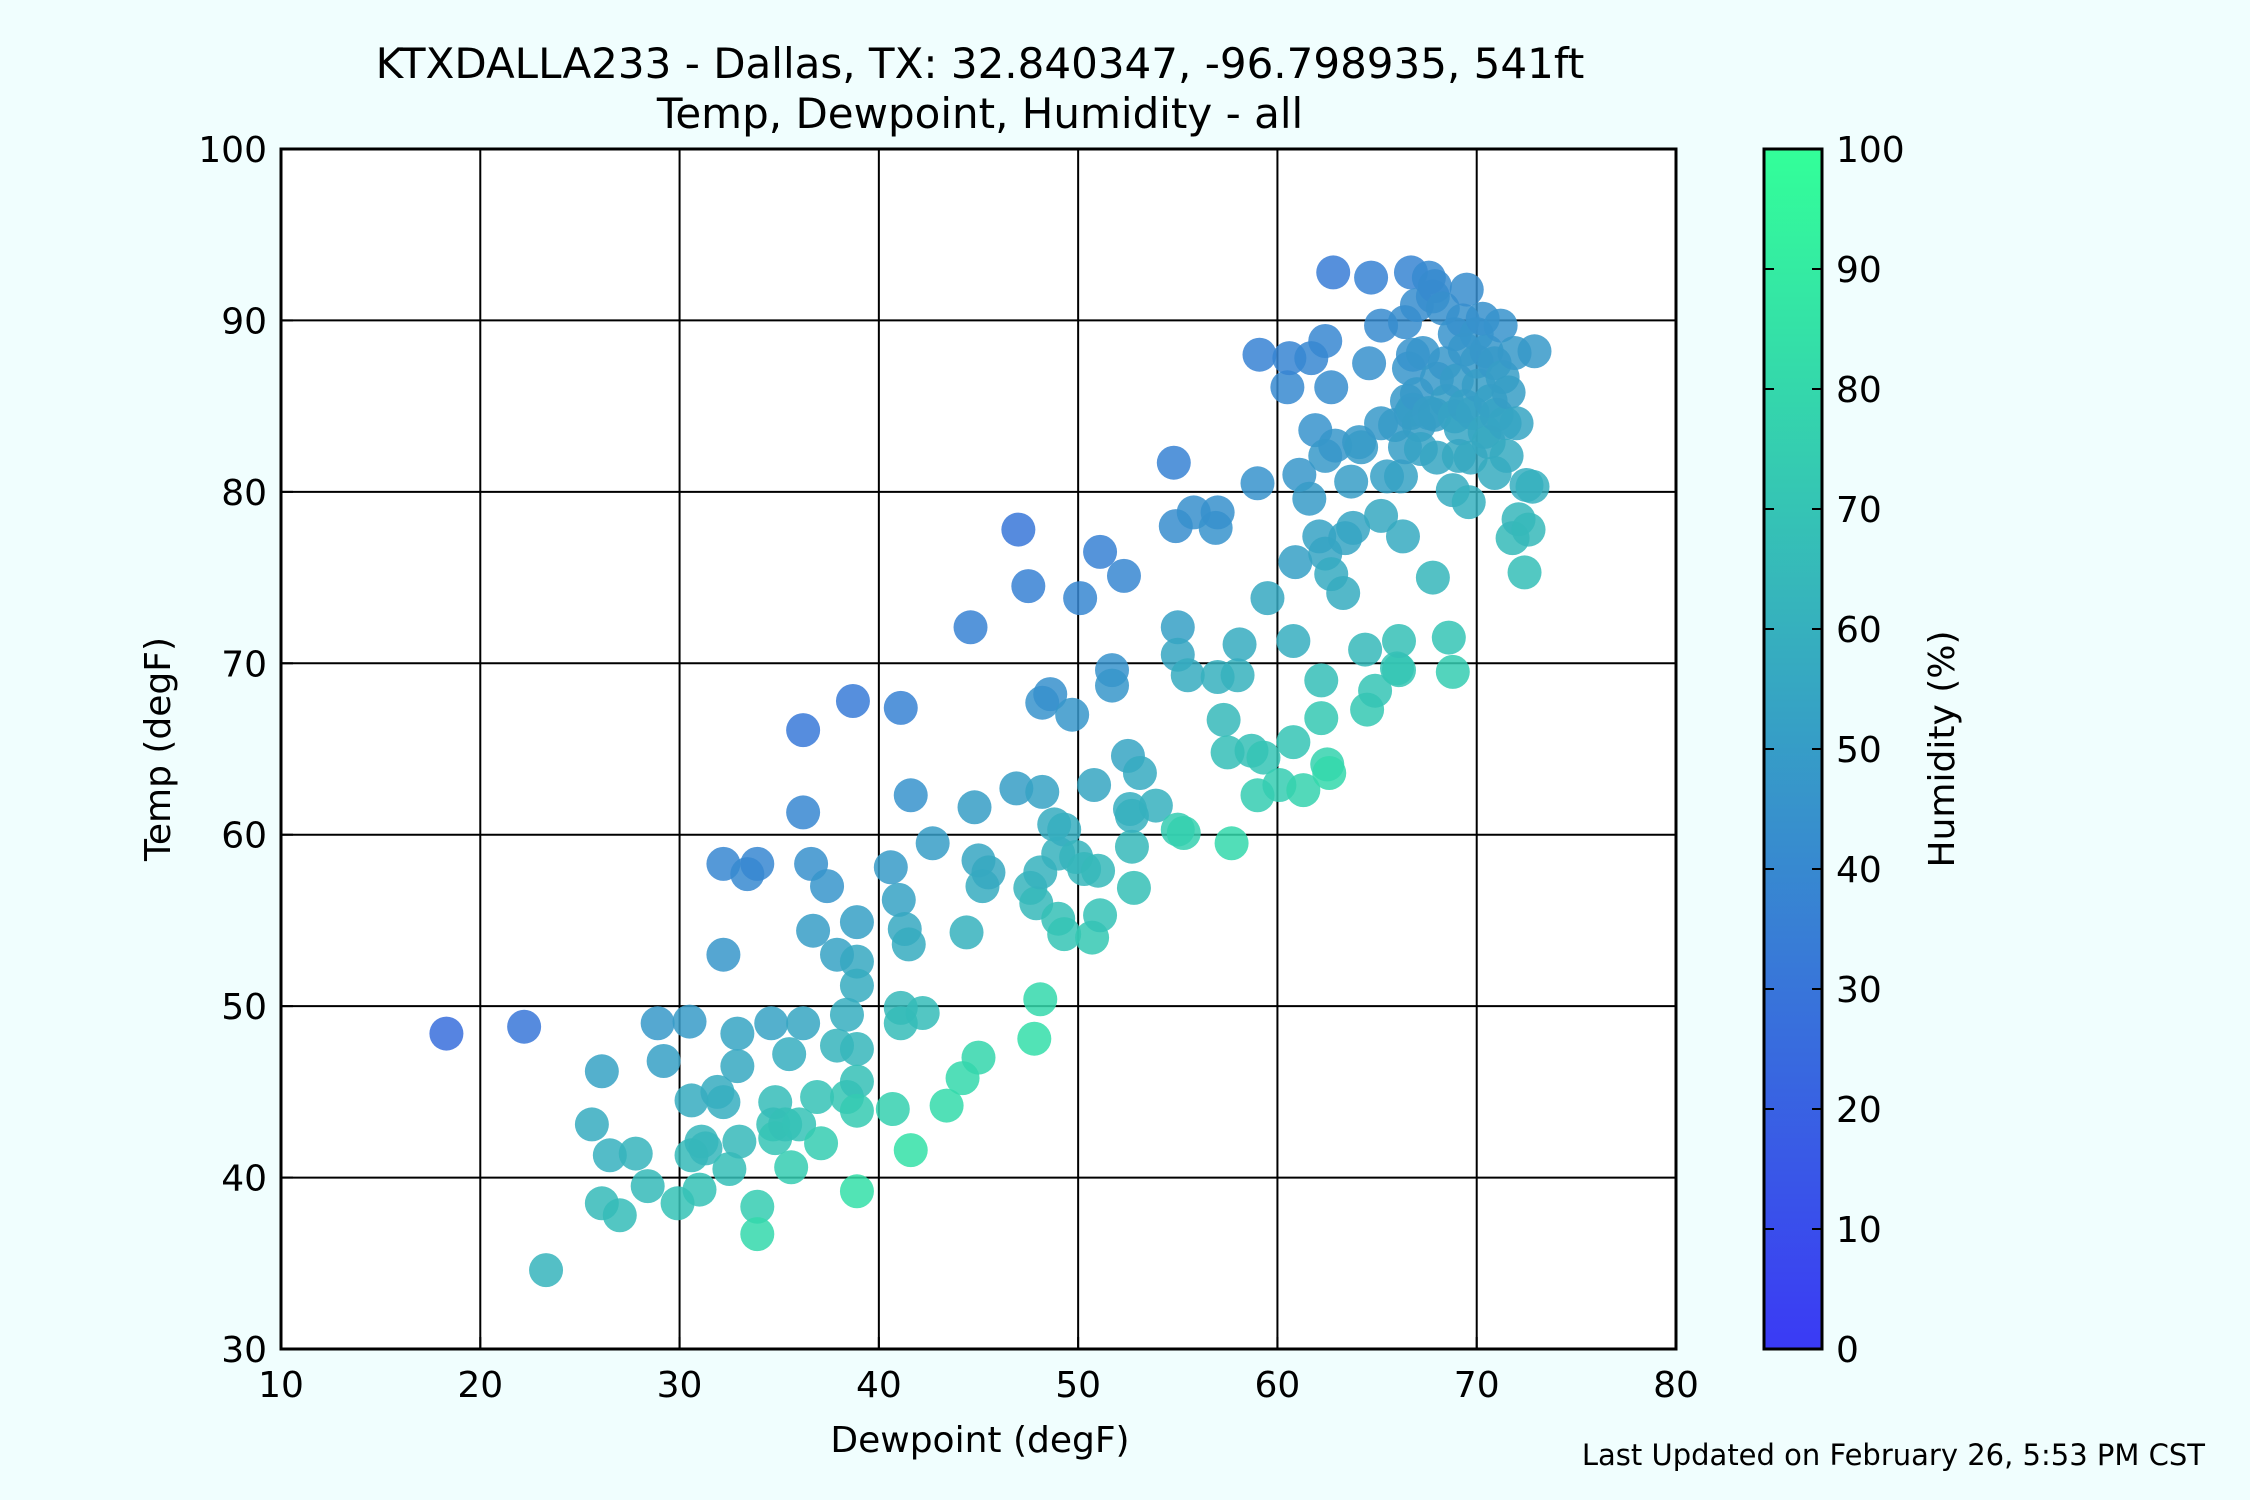 The image size is (2250, 1500). What do you see at coordinates (1477, 1385) in the screenshot?
I see `x-tick-label: 70` at bounding box center [1477, 1385].